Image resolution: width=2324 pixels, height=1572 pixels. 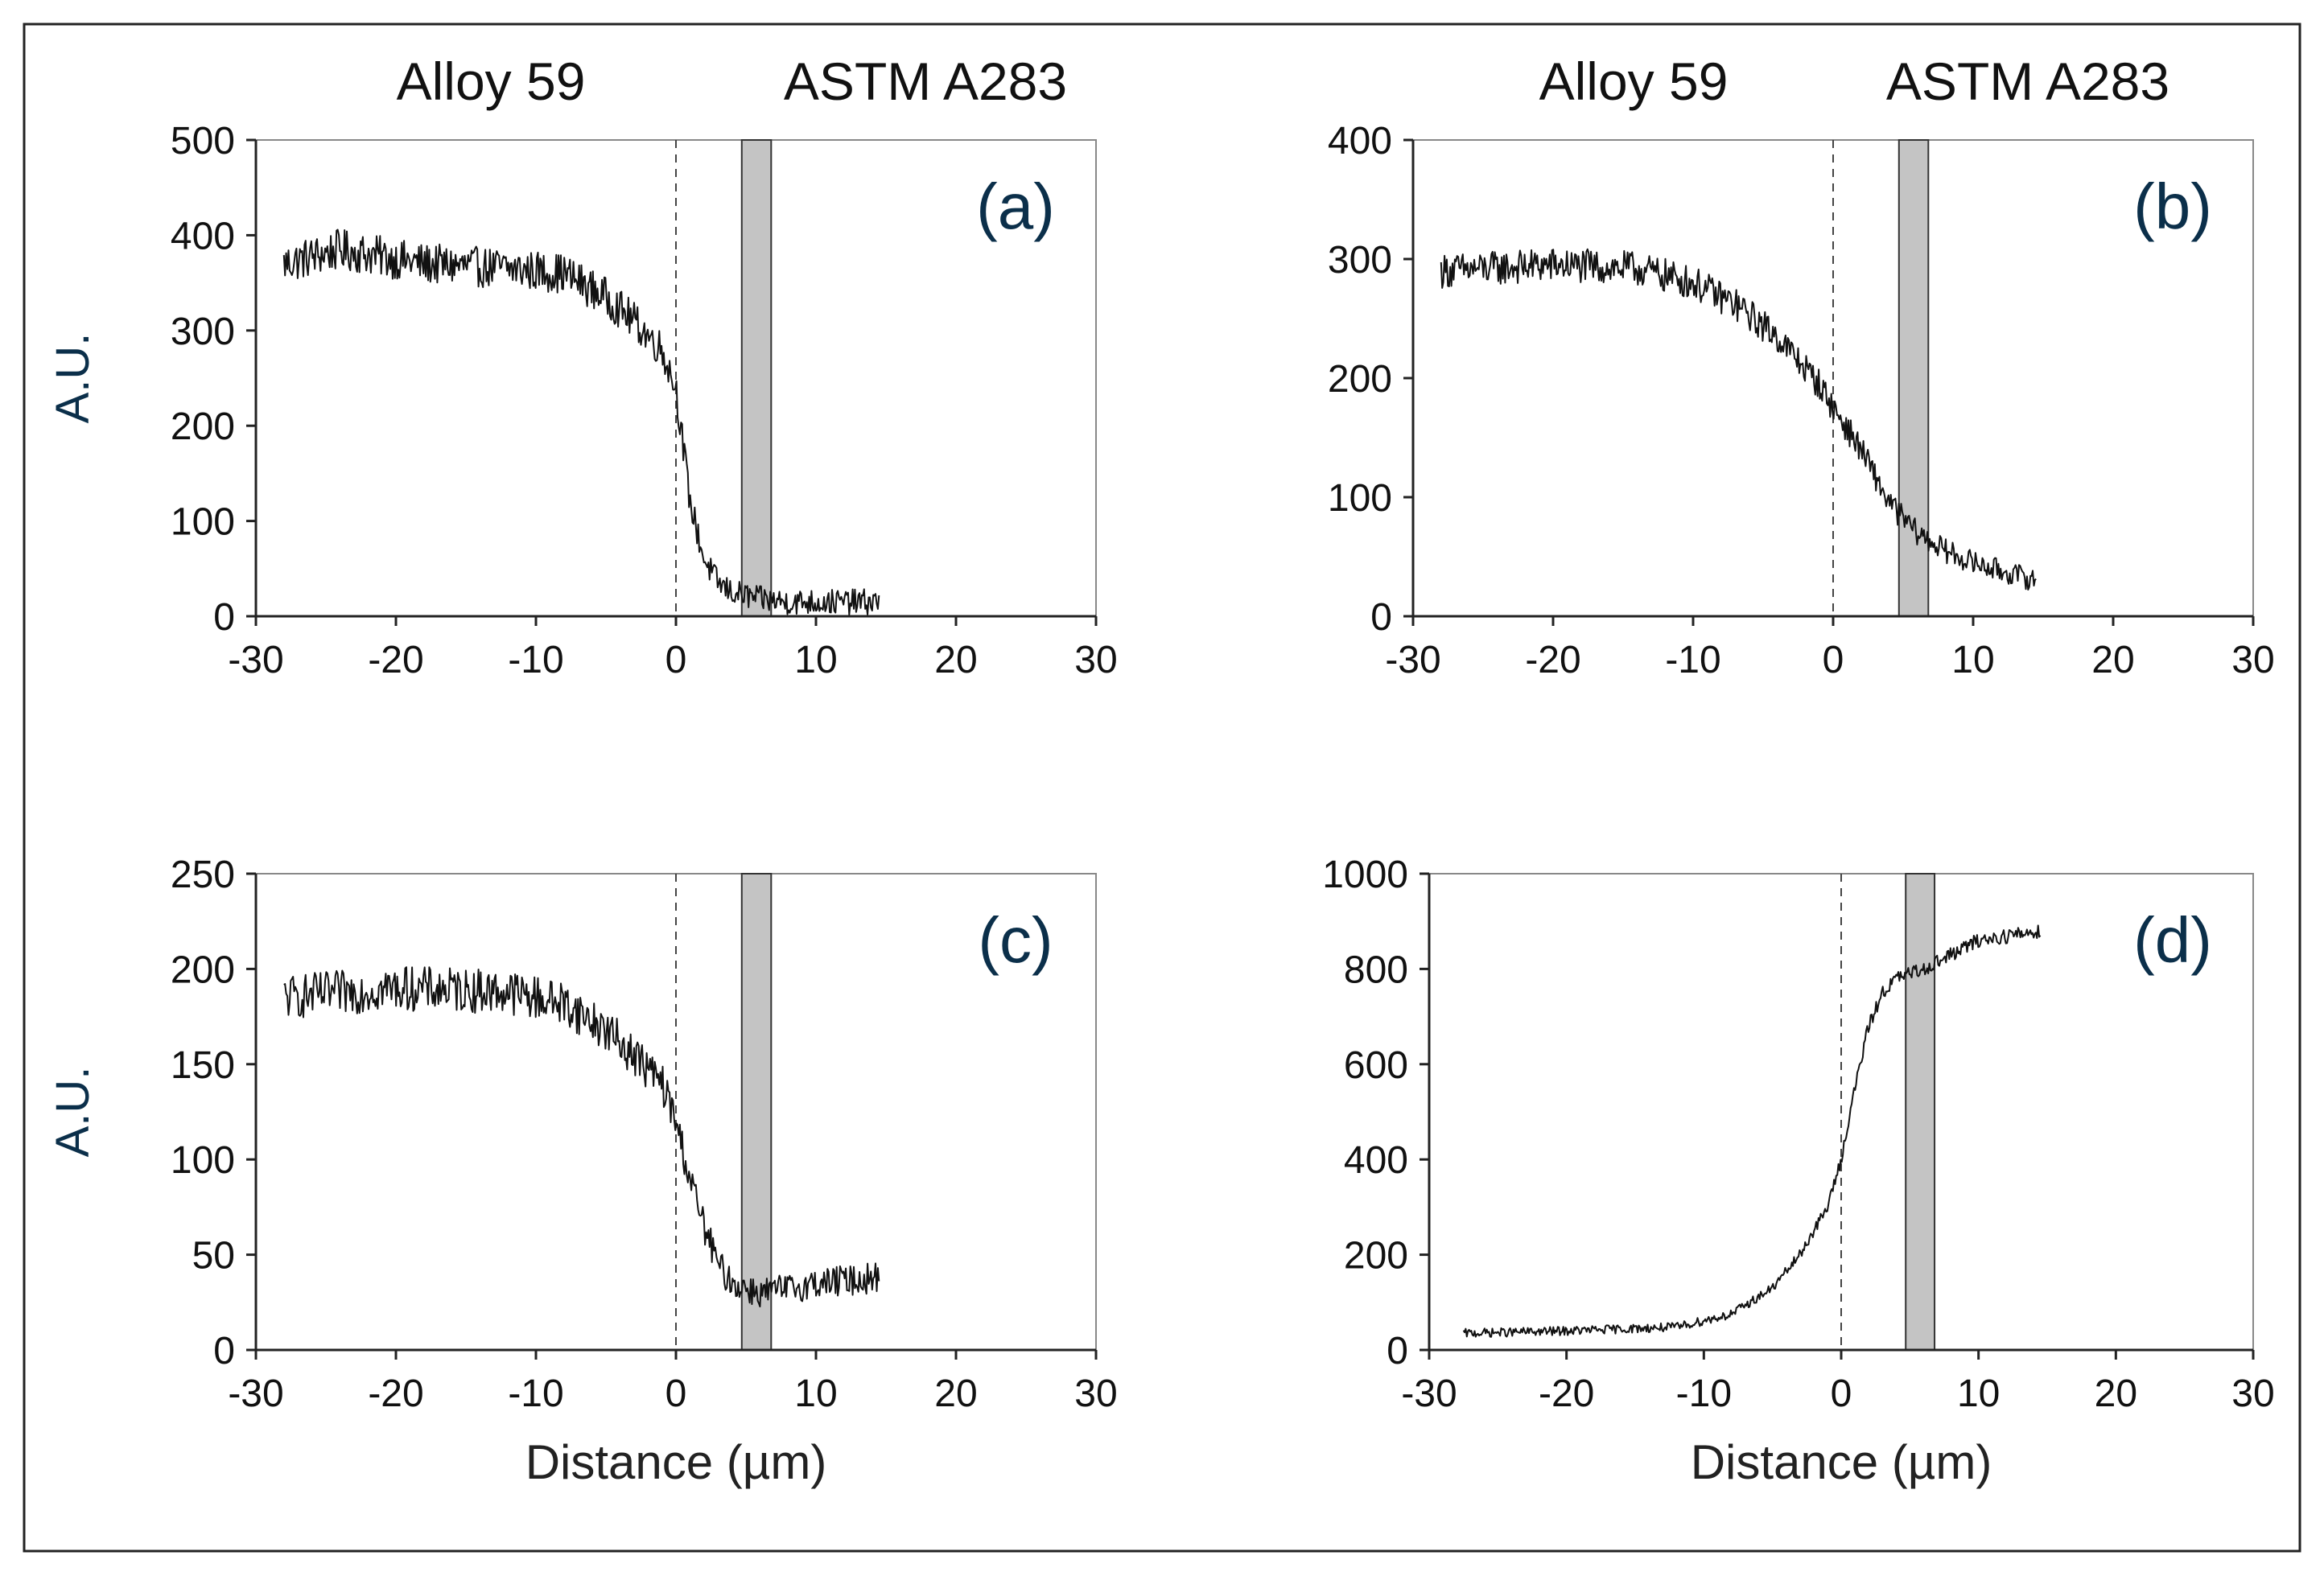 I want to click on chart3-x-tick-label-2: -10, so click(x=535, y=1393).